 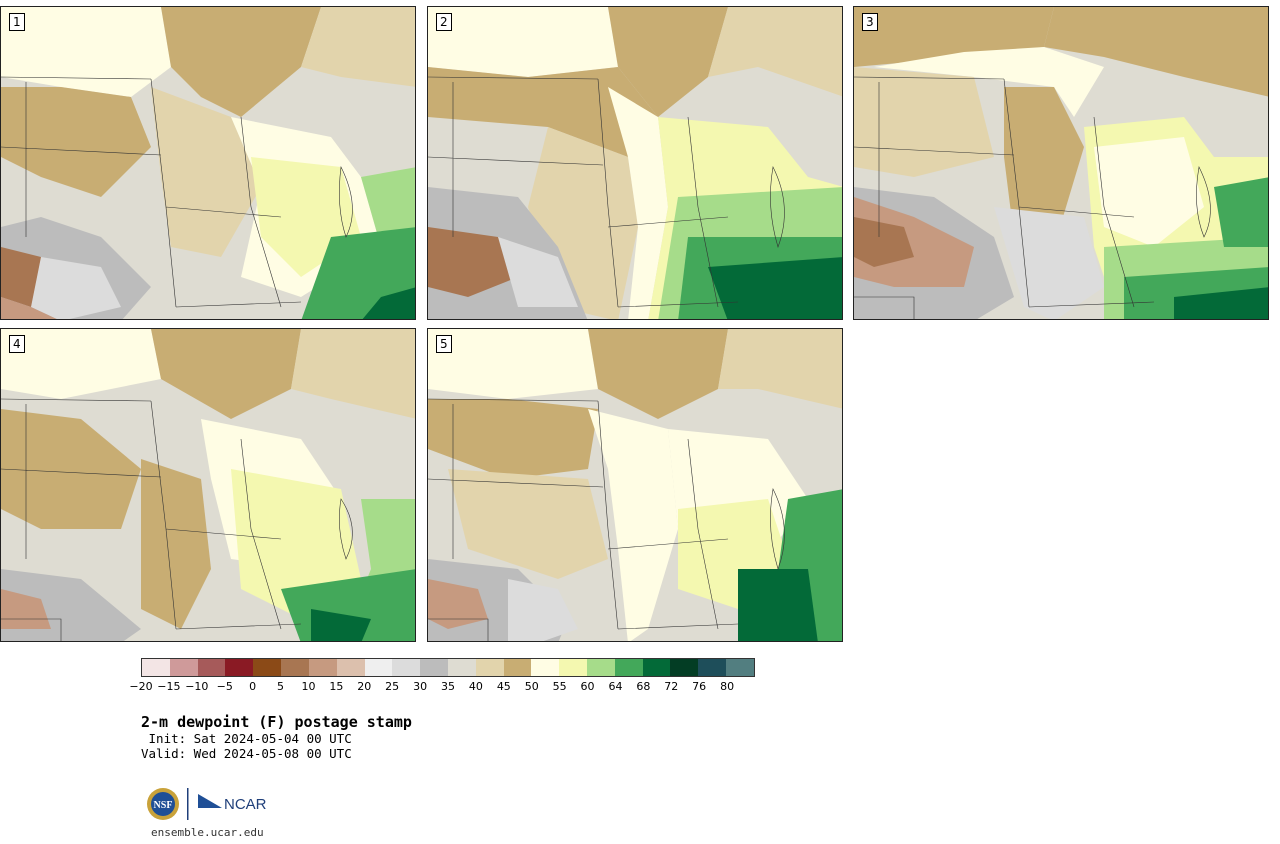 What do you see at coordinates (475, 686) in the screenshot?
I see `colorbar-tick-label: 40` at bounding box center [475, 686].